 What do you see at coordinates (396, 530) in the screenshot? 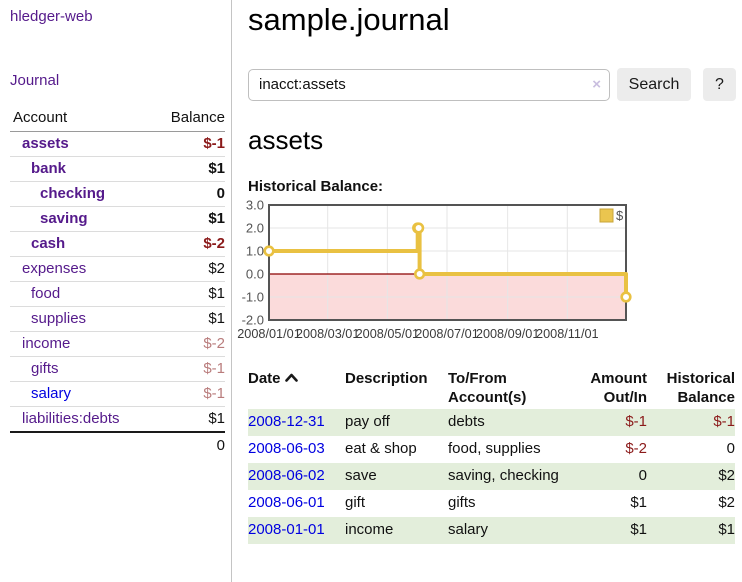
I see `transaction-description: income` at bounding box center [396, 530].